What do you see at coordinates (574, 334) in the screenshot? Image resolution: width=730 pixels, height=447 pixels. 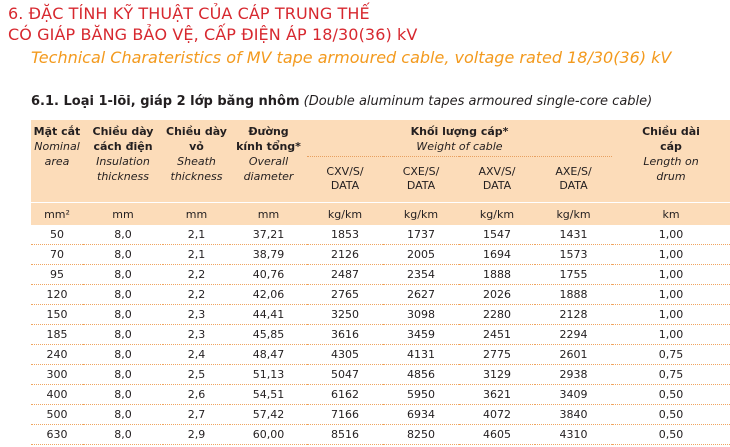 I see `table-cell: 2294` at bounding box center [574, 334].